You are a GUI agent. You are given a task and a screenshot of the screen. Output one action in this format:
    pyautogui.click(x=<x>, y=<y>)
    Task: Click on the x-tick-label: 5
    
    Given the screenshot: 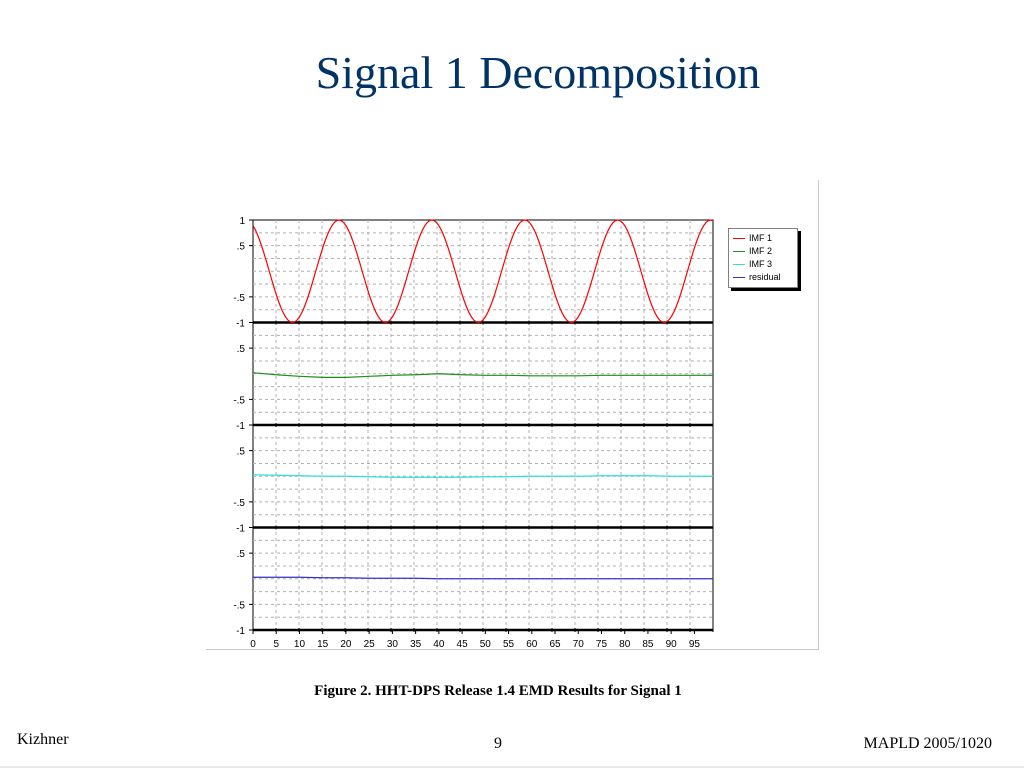 What is the action you would take?
    pyautogui.click(x=276, y=644)
    